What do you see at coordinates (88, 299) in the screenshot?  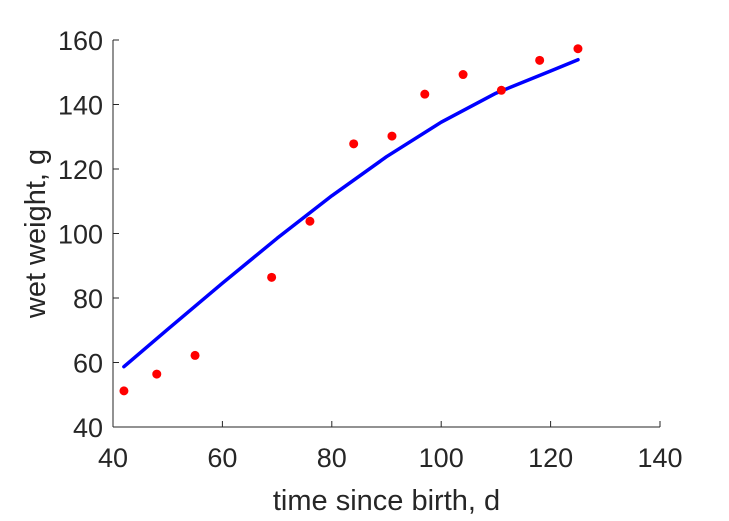 I see `y-tick-label: 80` at bounding box center [88, 299].